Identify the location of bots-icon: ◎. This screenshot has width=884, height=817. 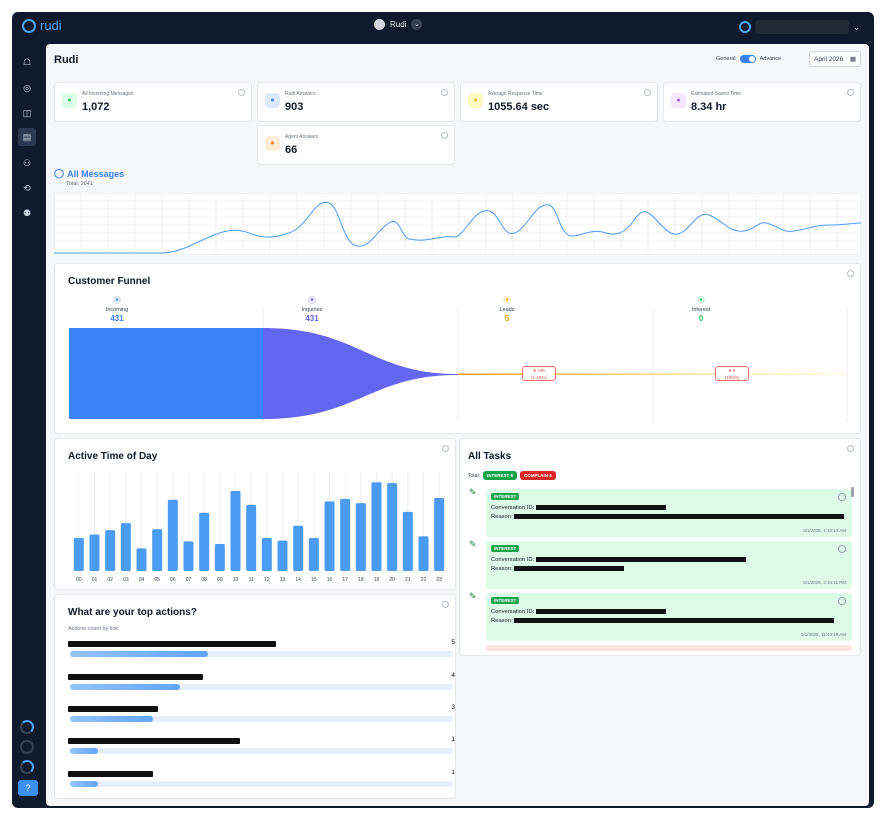
(27, 88).